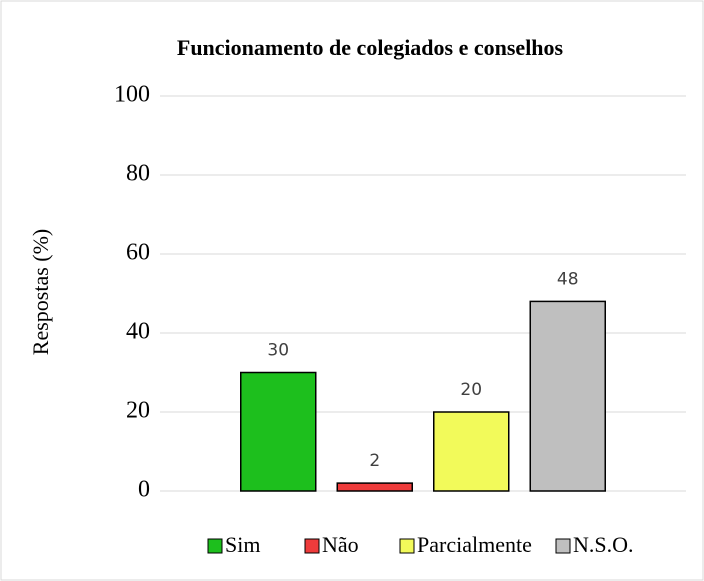 The image size is (704, 581). What do you see at coordinates (471, 390) in the screenshot?
I see `data-label: 20` at bounding box center [471, 390].